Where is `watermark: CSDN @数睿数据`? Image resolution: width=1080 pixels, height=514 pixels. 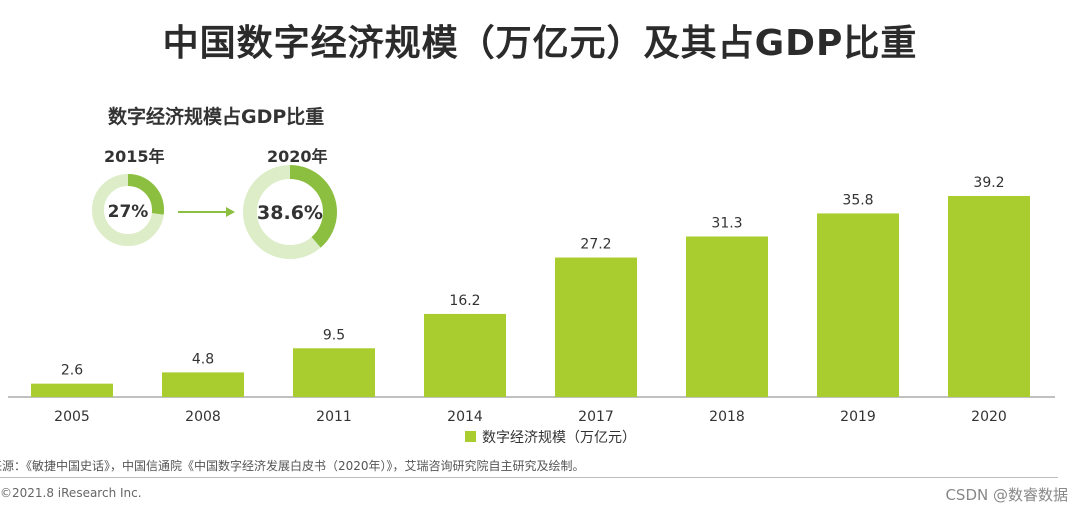 watermark: CSDN @数睿数据 is located at coordinates (1006, 495).